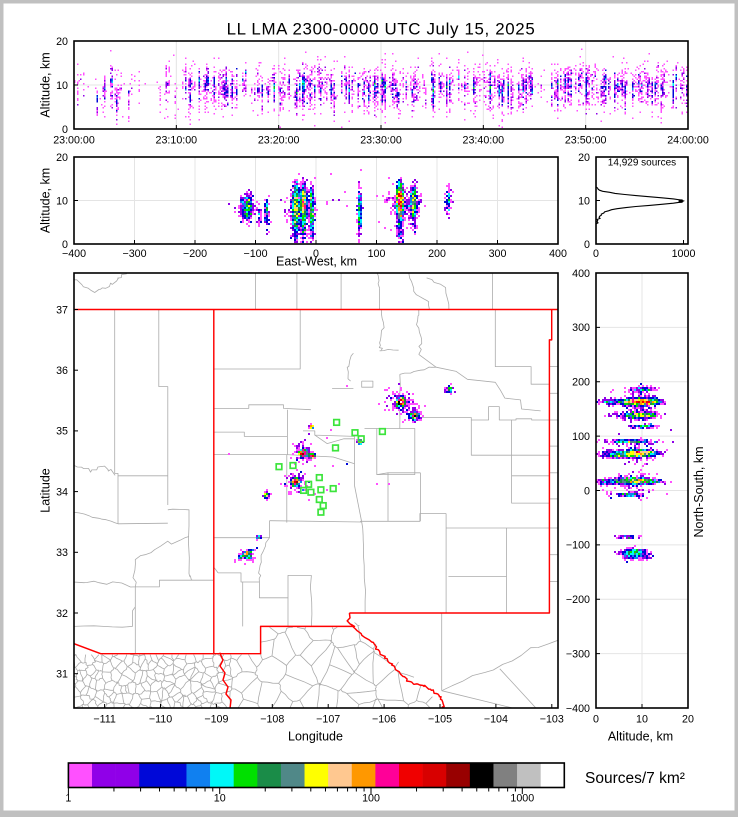 The image size is (738, 822). Describe the element at coordinates (62, 675) in the screenshot. I see `svg-text: 31` at that location.